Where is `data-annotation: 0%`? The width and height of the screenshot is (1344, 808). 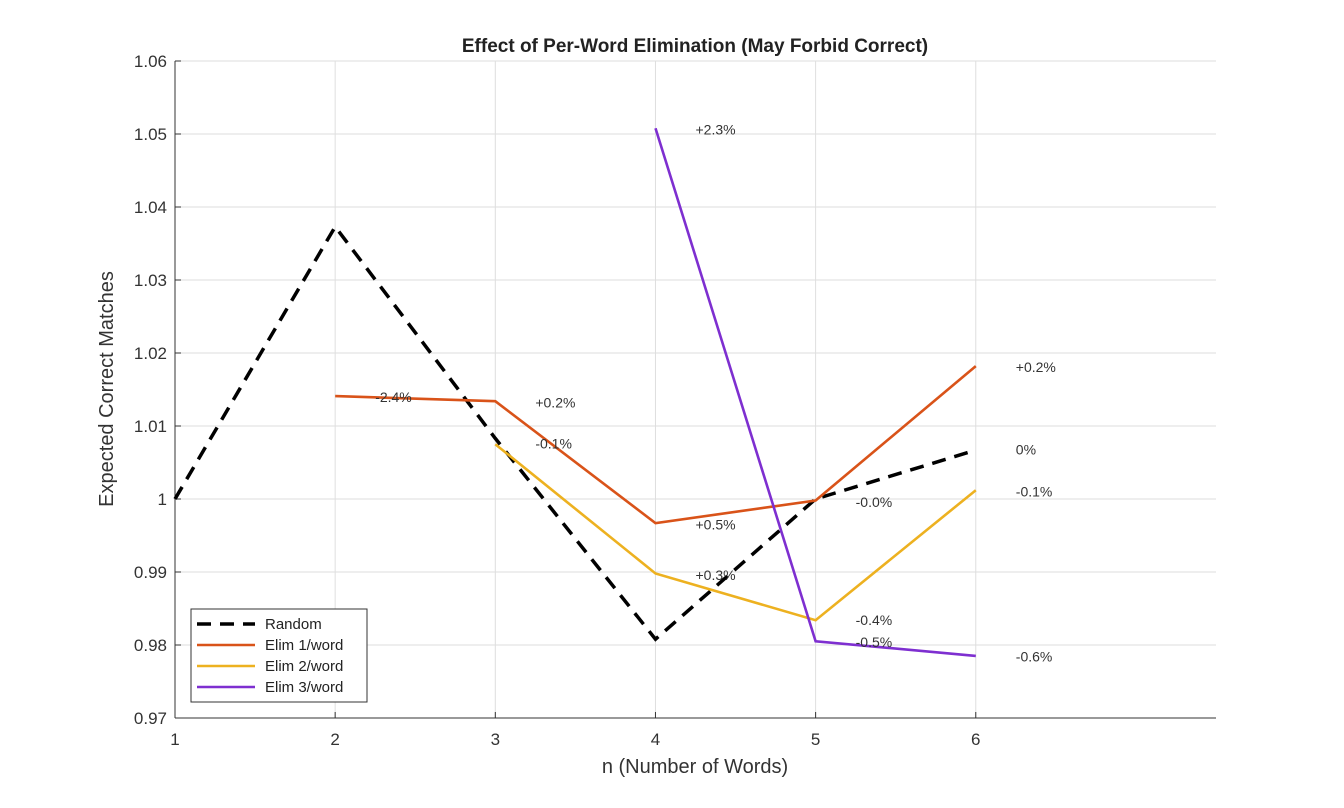 data-annotation: 0% is located at coordinates (1026, 449).